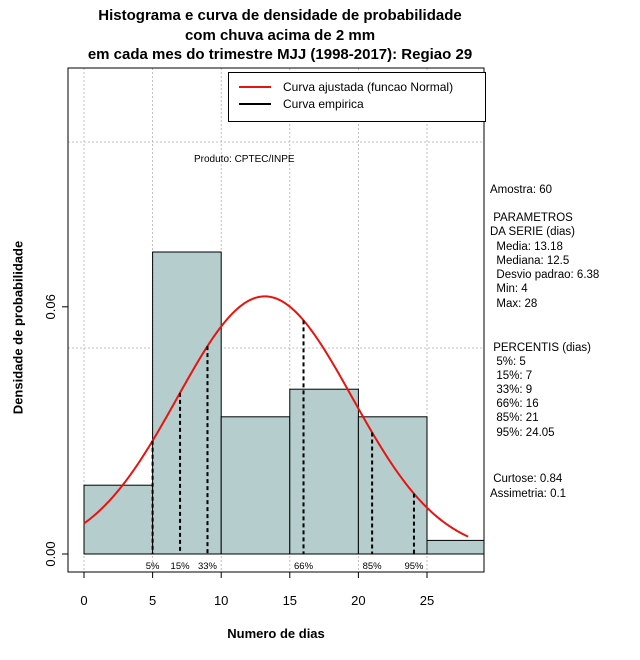 Image resolution: width=640 pixels, height=660 pixels. I want to click on x-tick-label: 5, so click(152, 600).